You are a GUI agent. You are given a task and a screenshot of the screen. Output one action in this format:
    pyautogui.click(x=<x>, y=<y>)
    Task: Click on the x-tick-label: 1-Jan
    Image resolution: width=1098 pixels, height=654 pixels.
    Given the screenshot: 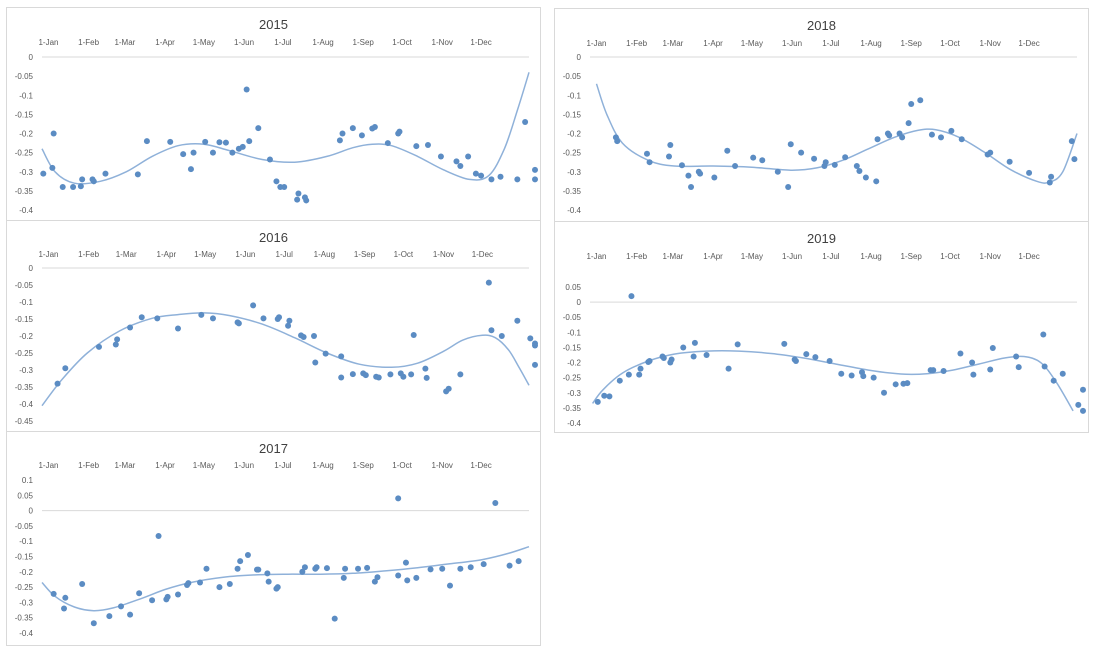 What is the action you would take?
    pyautogui.click(x=48, y=465)
    